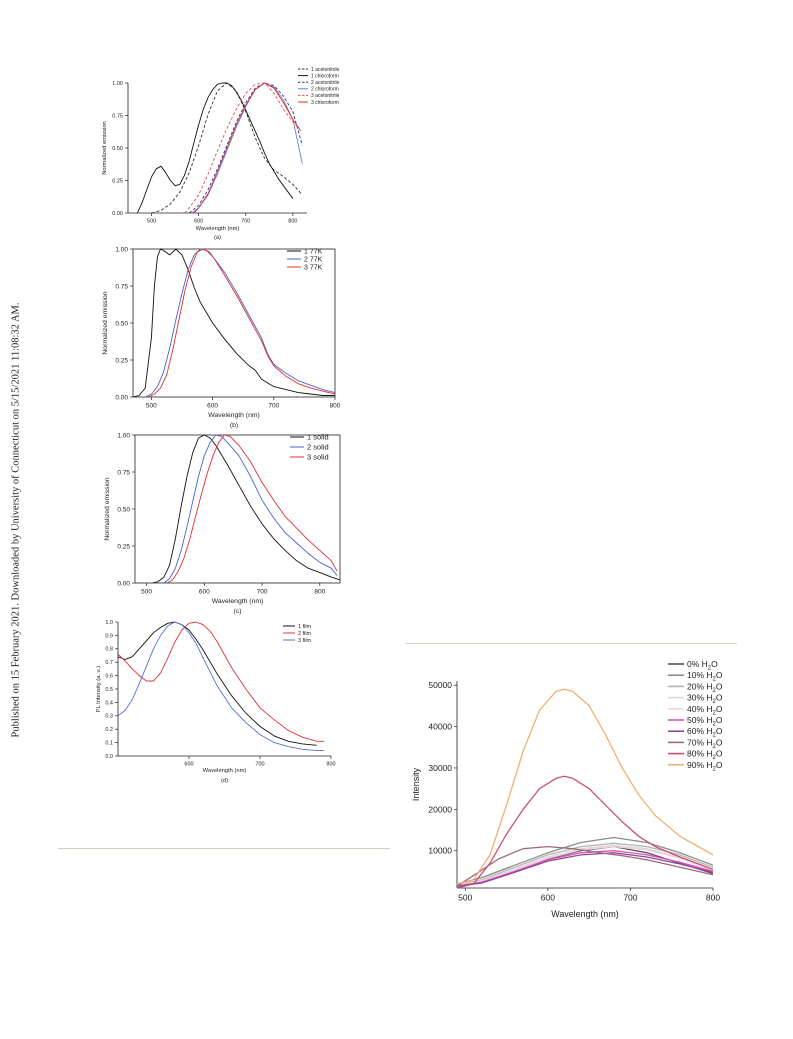 The width and height of the screenshot is (793, 1039). Describe the element at coordinates (440, 809) in the screenshot. I see `y-tick-label: 20000` at that location.